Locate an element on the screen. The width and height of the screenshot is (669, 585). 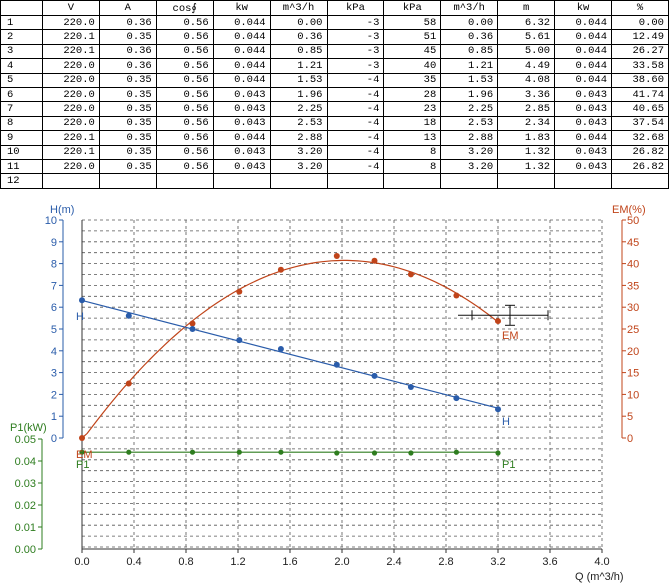
row-number: 6 is located at coordinates (21, 94).